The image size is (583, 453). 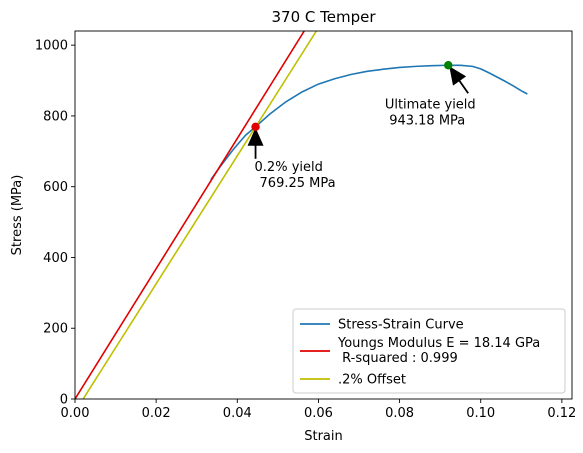 What do you see at coordinates (75, 413) in the screenshot?
I see `x-tick-label: 0.00` at bounding box center [75, 413].